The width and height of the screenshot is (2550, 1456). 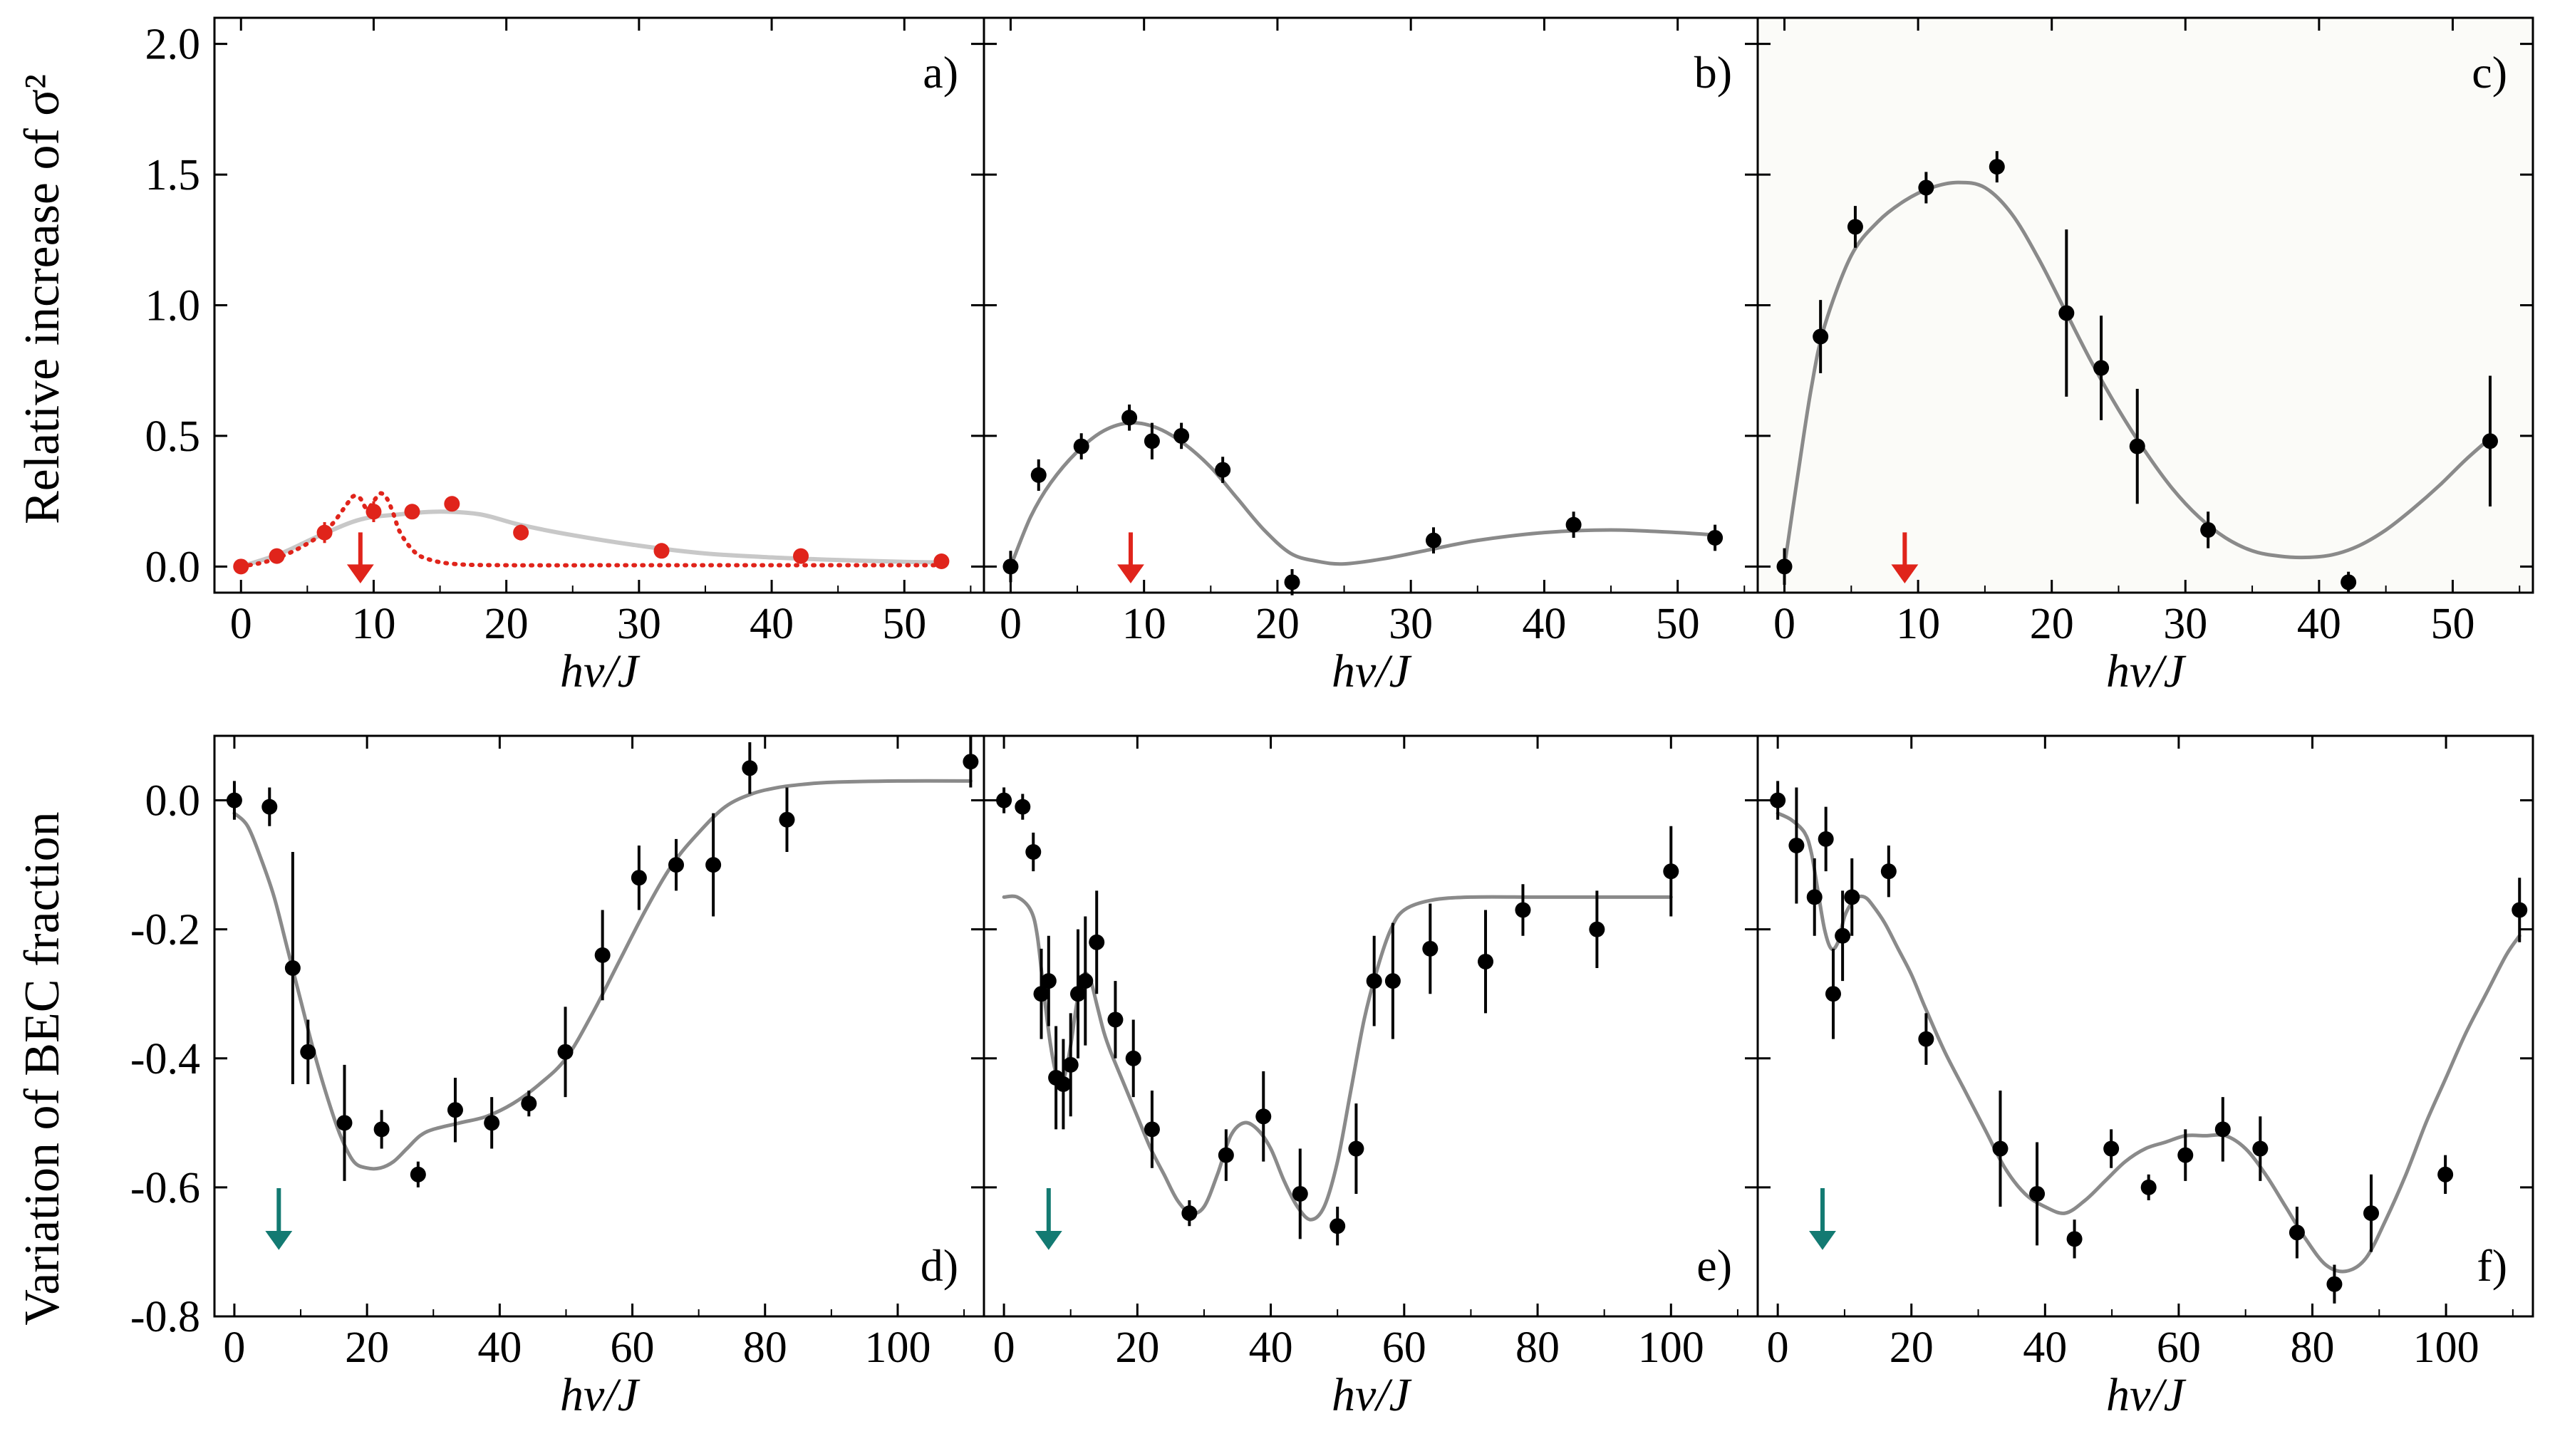 I want to click on panel-c-xtick-label: 30, so click(x=2185, y=624).